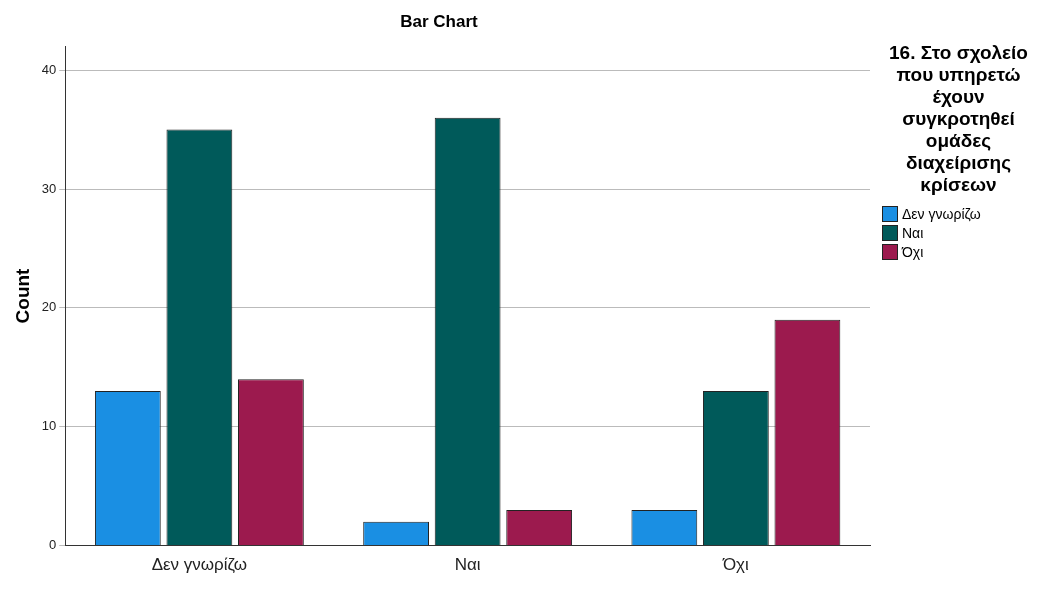 Image resolution: width=1039 pixels, height=594 pixels. I want to click on x-tick-label: Ναι, so click(467, 565).